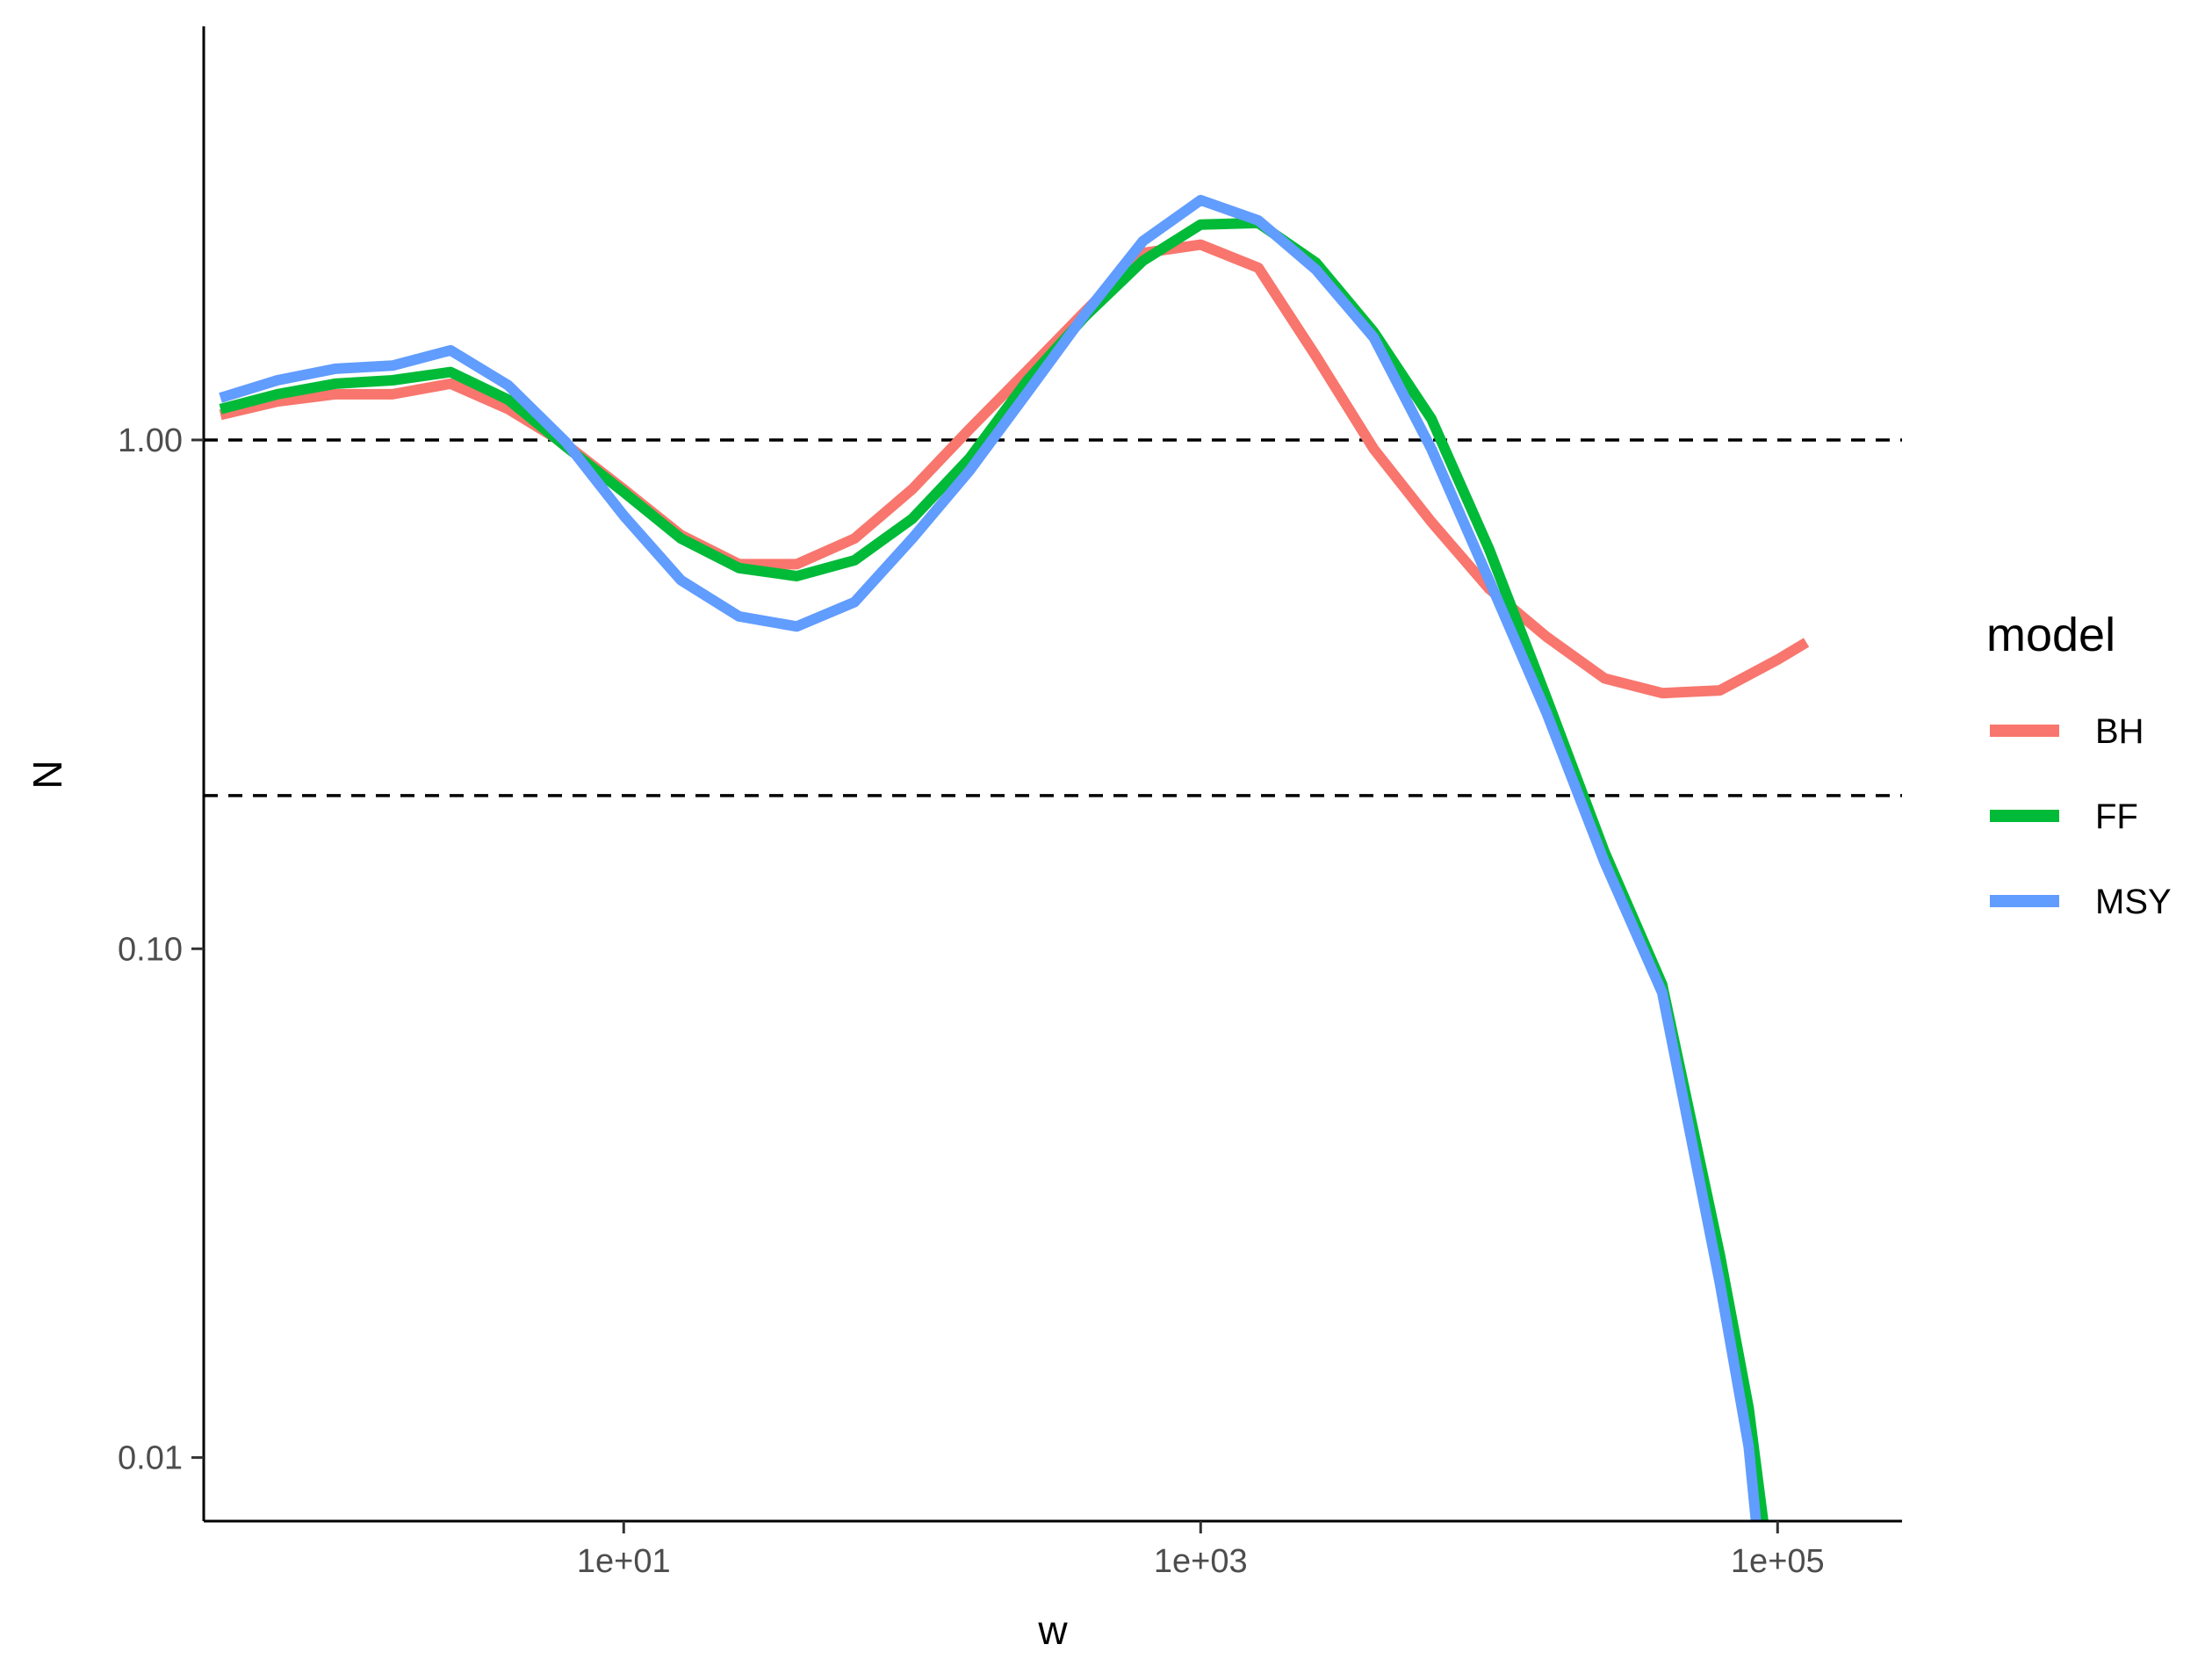 This screenshot has width=2212, height=1659. I want to click on legend-label-ff: FF, so click(2117, 816).